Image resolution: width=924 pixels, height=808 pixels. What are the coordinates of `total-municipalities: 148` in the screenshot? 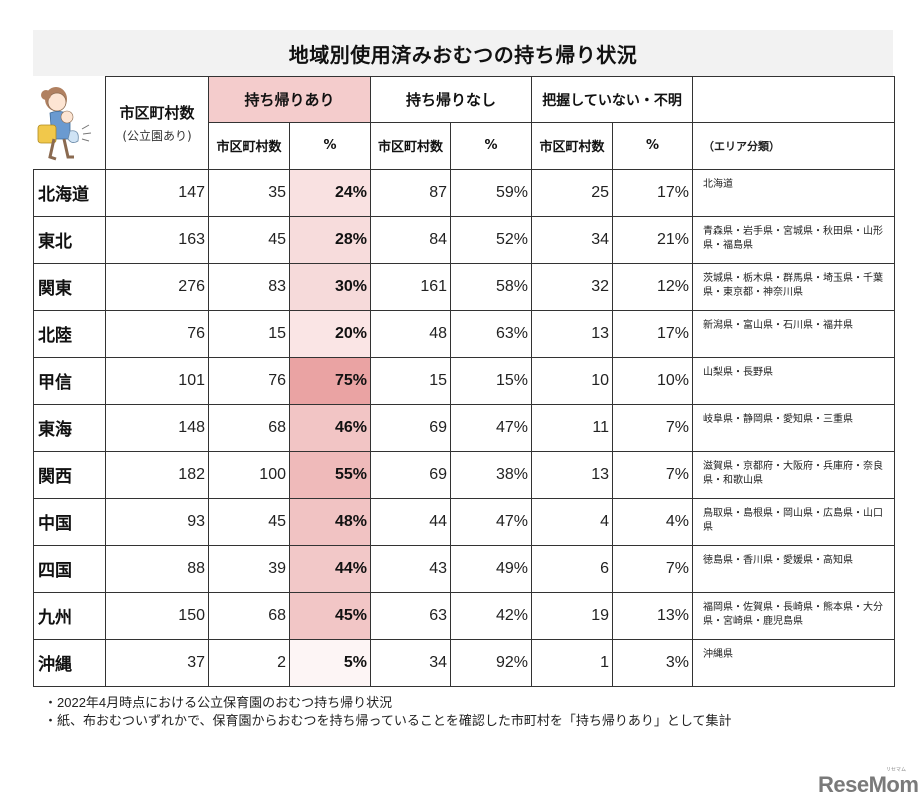 It's located at (157, 427).